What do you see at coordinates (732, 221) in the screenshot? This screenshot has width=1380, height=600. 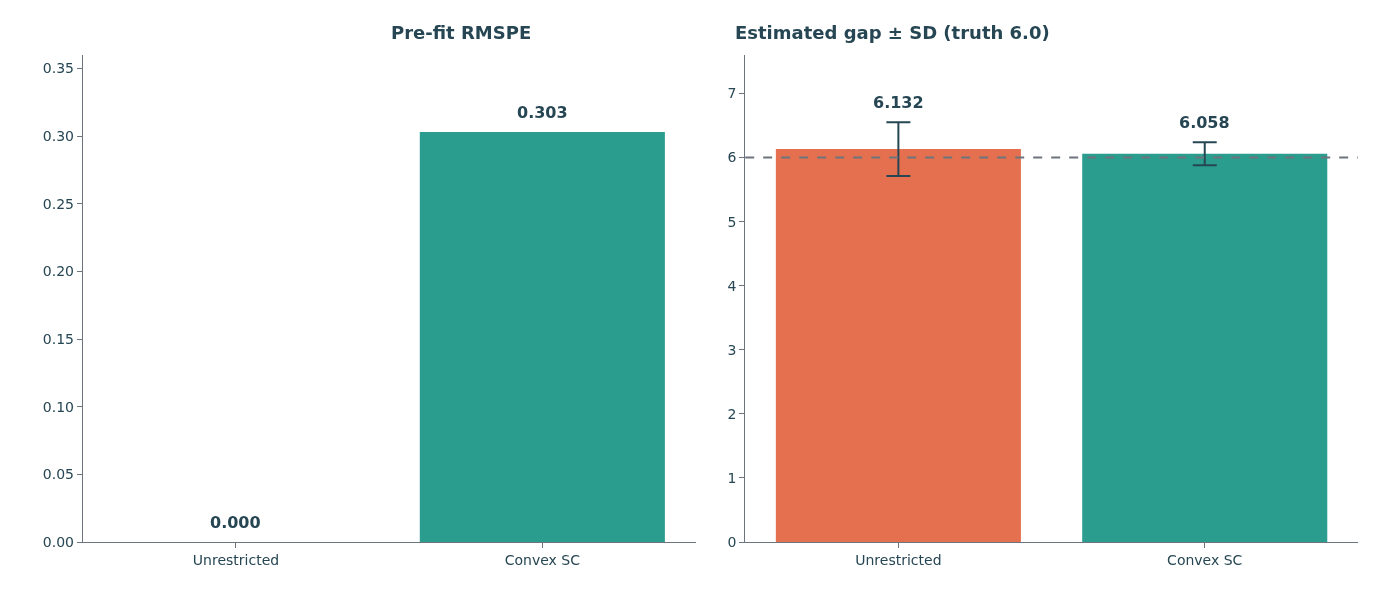 I see `y-tick-label: 5` at bounding box center [732, 221].